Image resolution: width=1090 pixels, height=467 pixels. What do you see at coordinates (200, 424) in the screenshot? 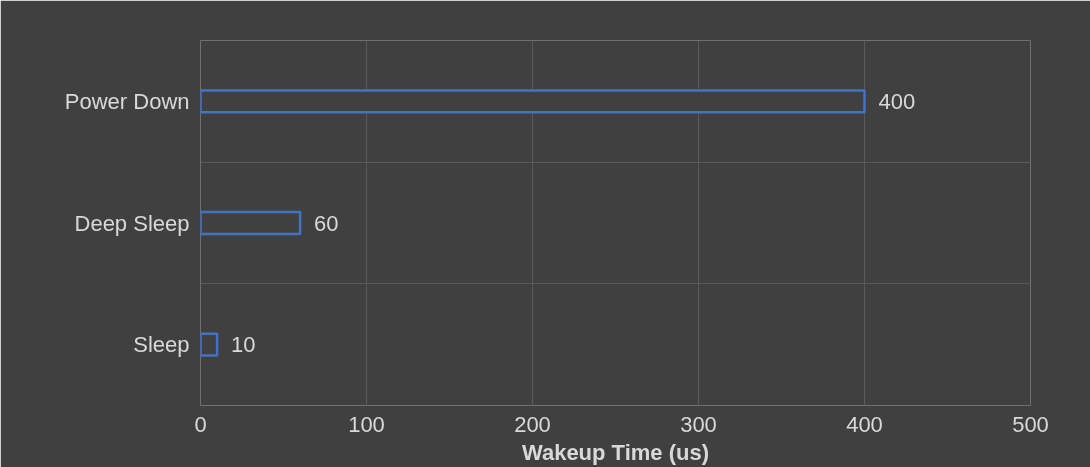
I see `x-tick-label: 0` at bounding box center [200, 424].